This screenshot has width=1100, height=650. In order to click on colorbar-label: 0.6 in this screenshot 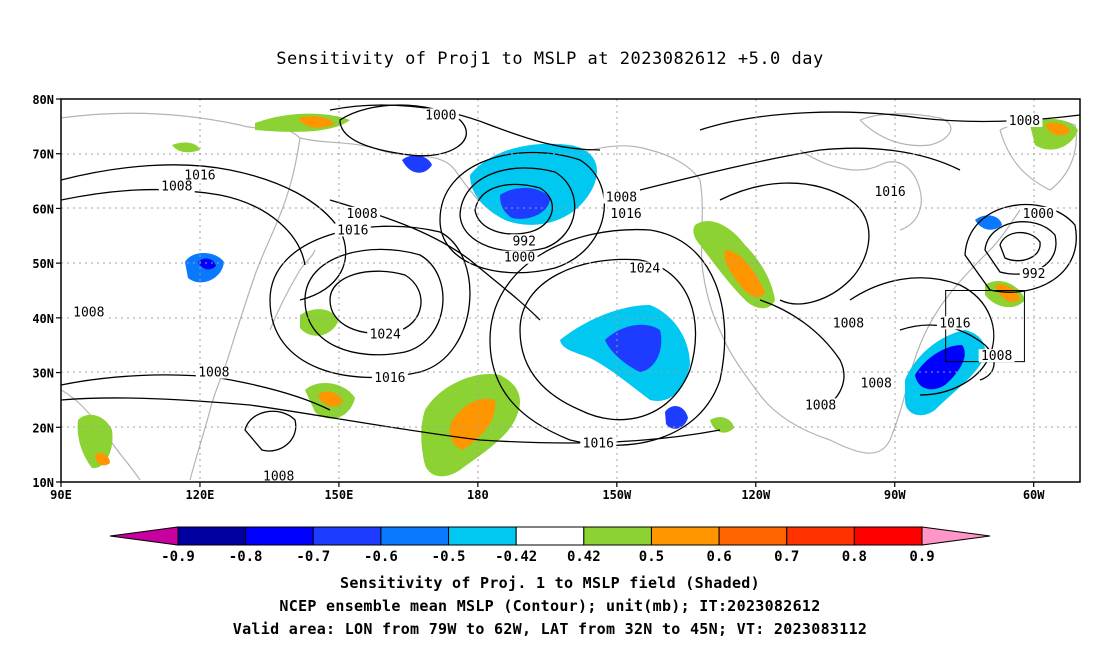, I will do `click(718, 557)`.